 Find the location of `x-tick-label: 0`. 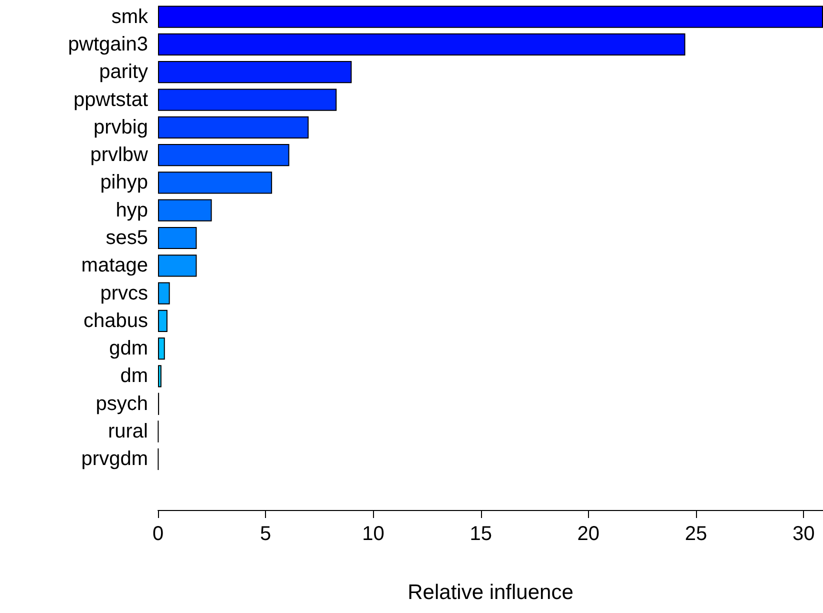

x-tick-label: 0 is located at coordinates (158, 534).